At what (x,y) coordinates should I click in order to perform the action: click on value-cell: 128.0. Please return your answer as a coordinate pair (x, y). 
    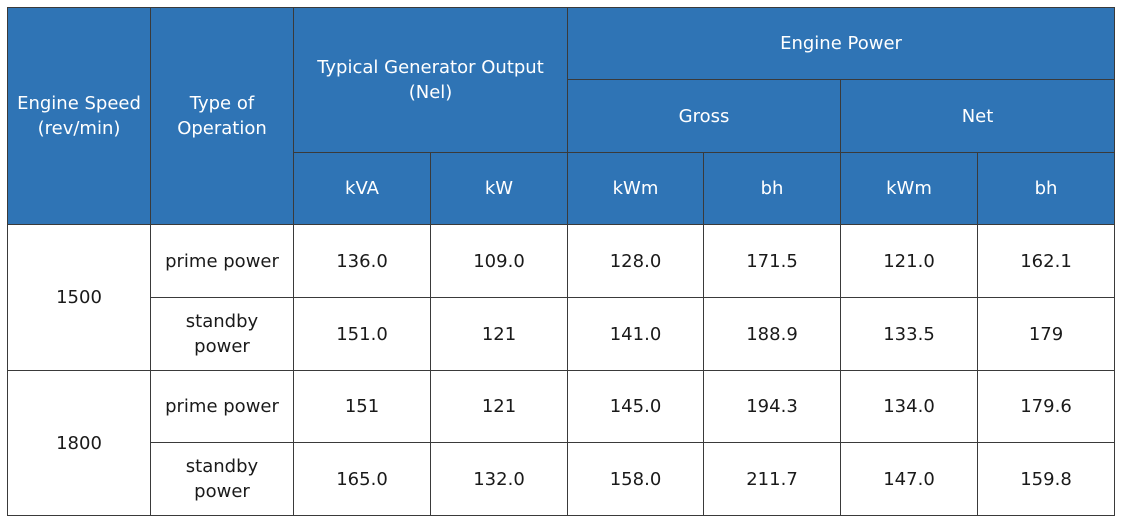
    Looking at the image, I should click on (635, 261).